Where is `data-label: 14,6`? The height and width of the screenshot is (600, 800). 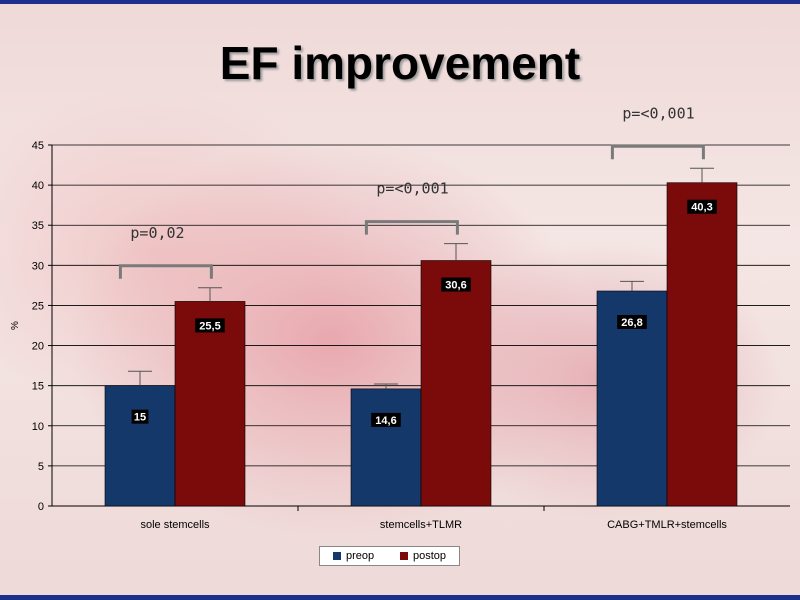 data-label: 14,6 is located at coordinates (385, 421).